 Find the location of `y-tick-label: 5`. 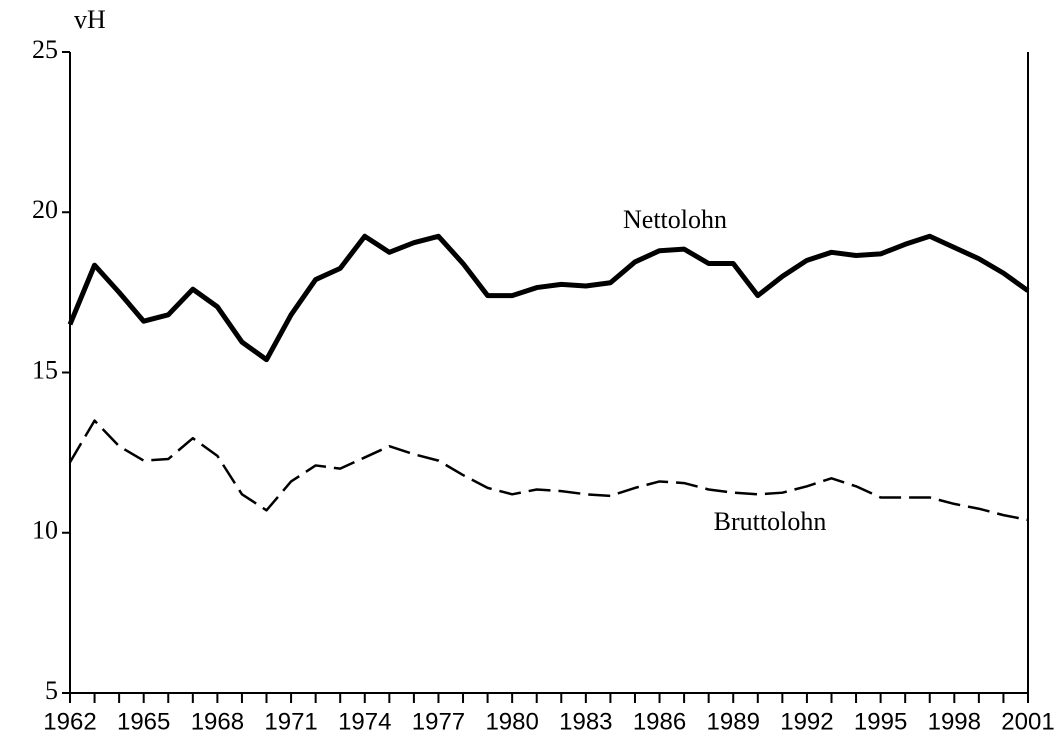

y-tick-label: 5 is located at coordinates (51, 690).